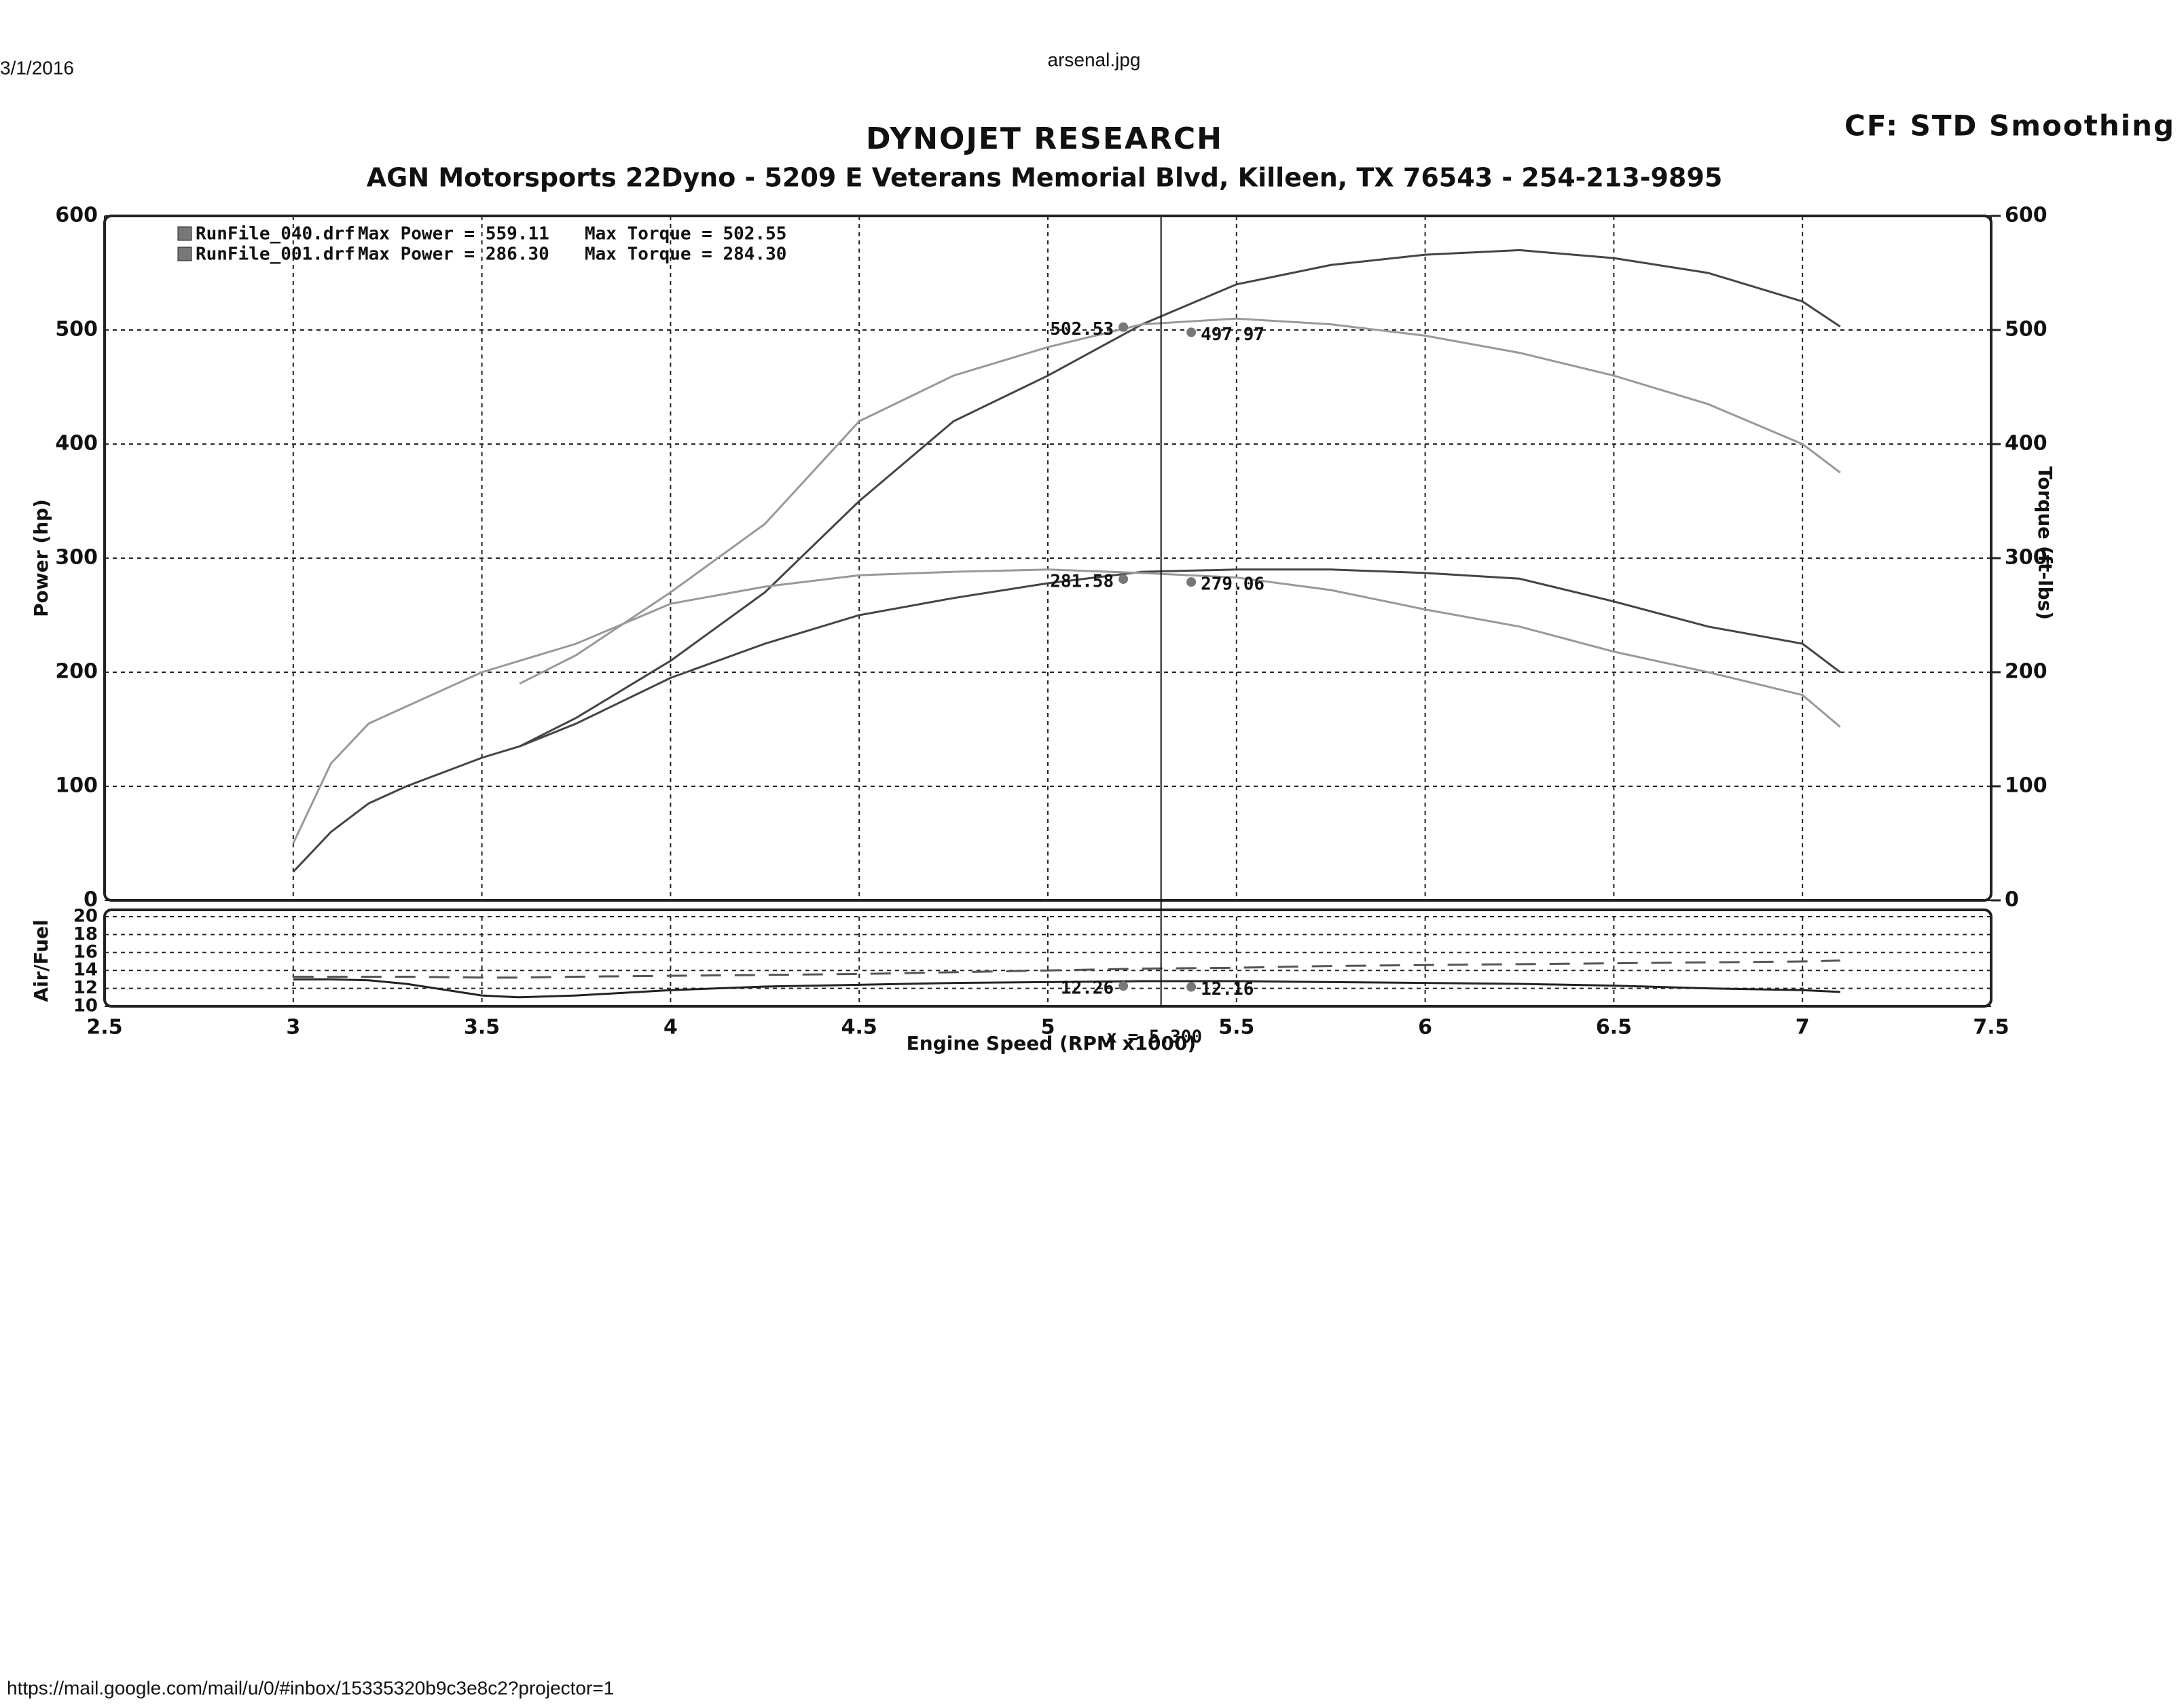  Describe the element at coordinates (85, 988) in the screenshot. I see `afr-tick-label: 12` at that location.